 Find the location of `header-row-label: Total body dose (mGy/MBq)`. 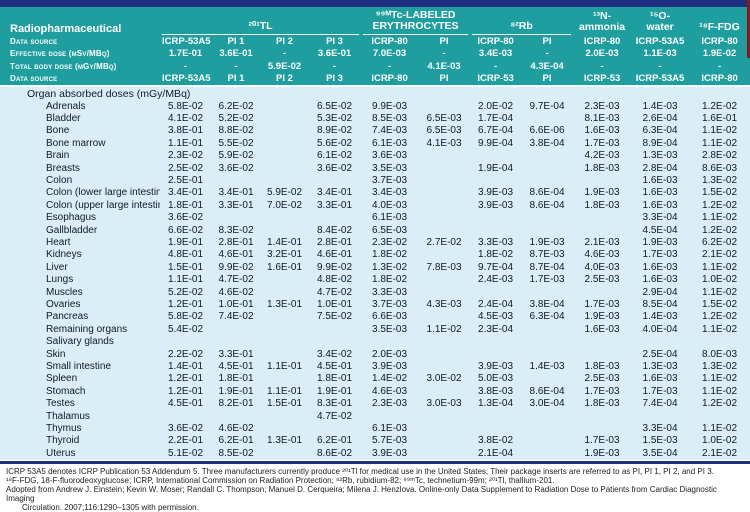

header-row-label: Total body dose (mGy/MBq) is located at coordinates (63, 66).